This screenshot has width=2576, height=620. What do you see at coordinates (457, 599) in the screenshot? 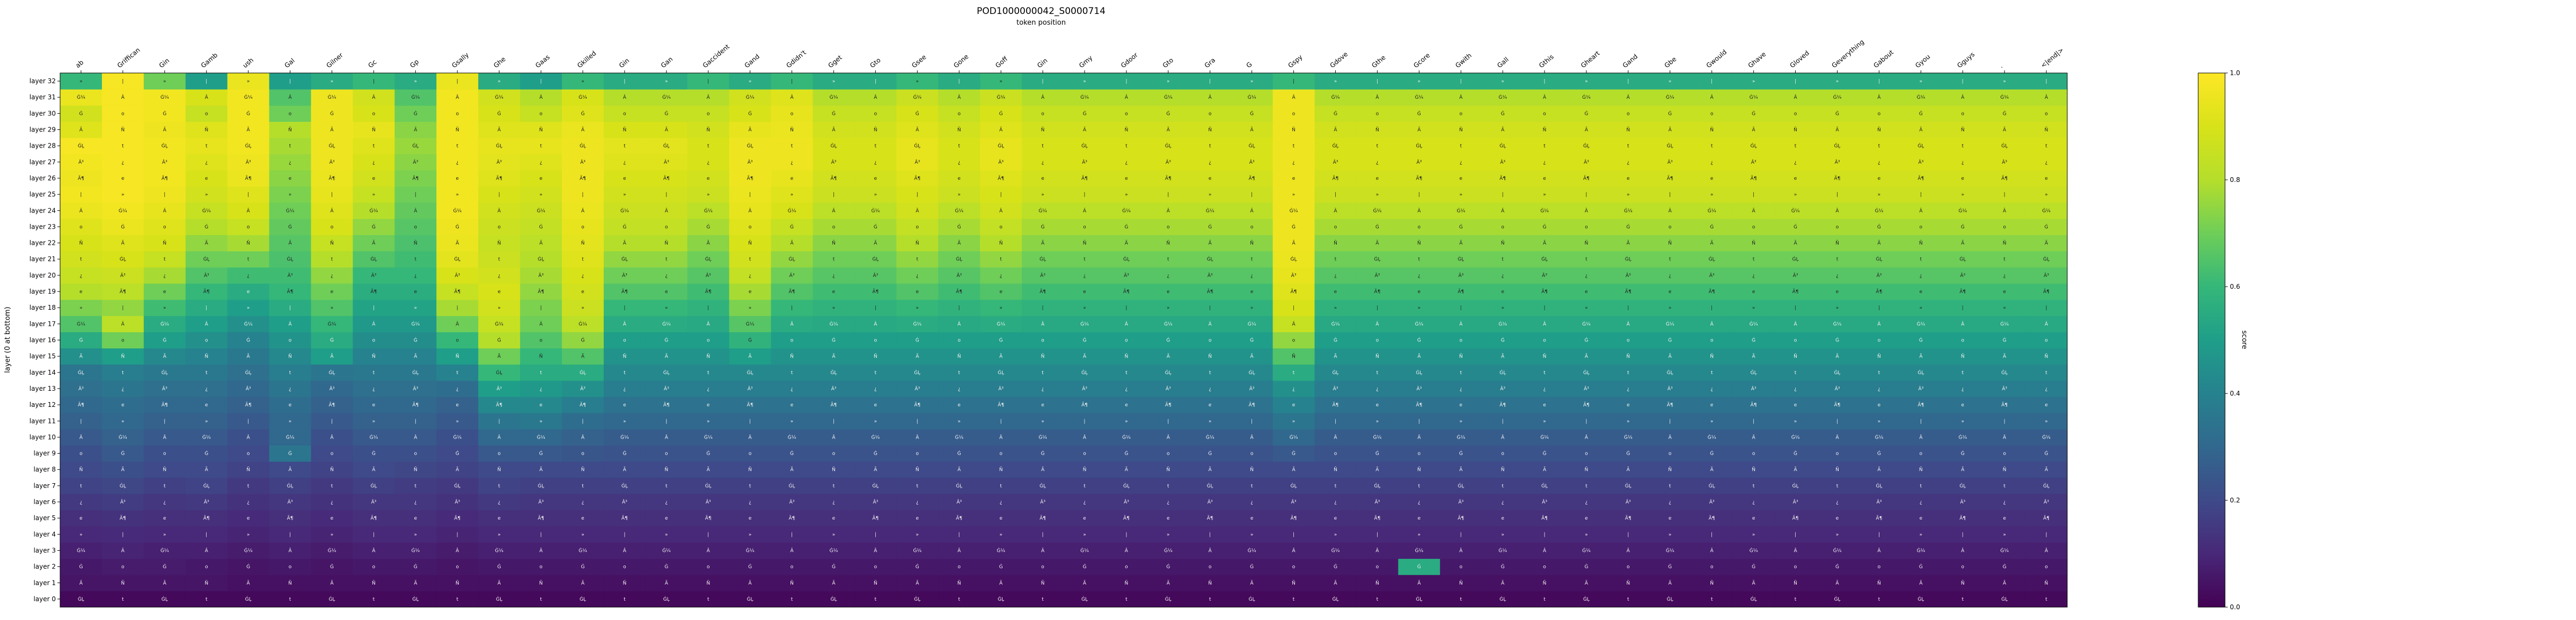
I see `cell-token-label: t` at bounding box center [457, 599].